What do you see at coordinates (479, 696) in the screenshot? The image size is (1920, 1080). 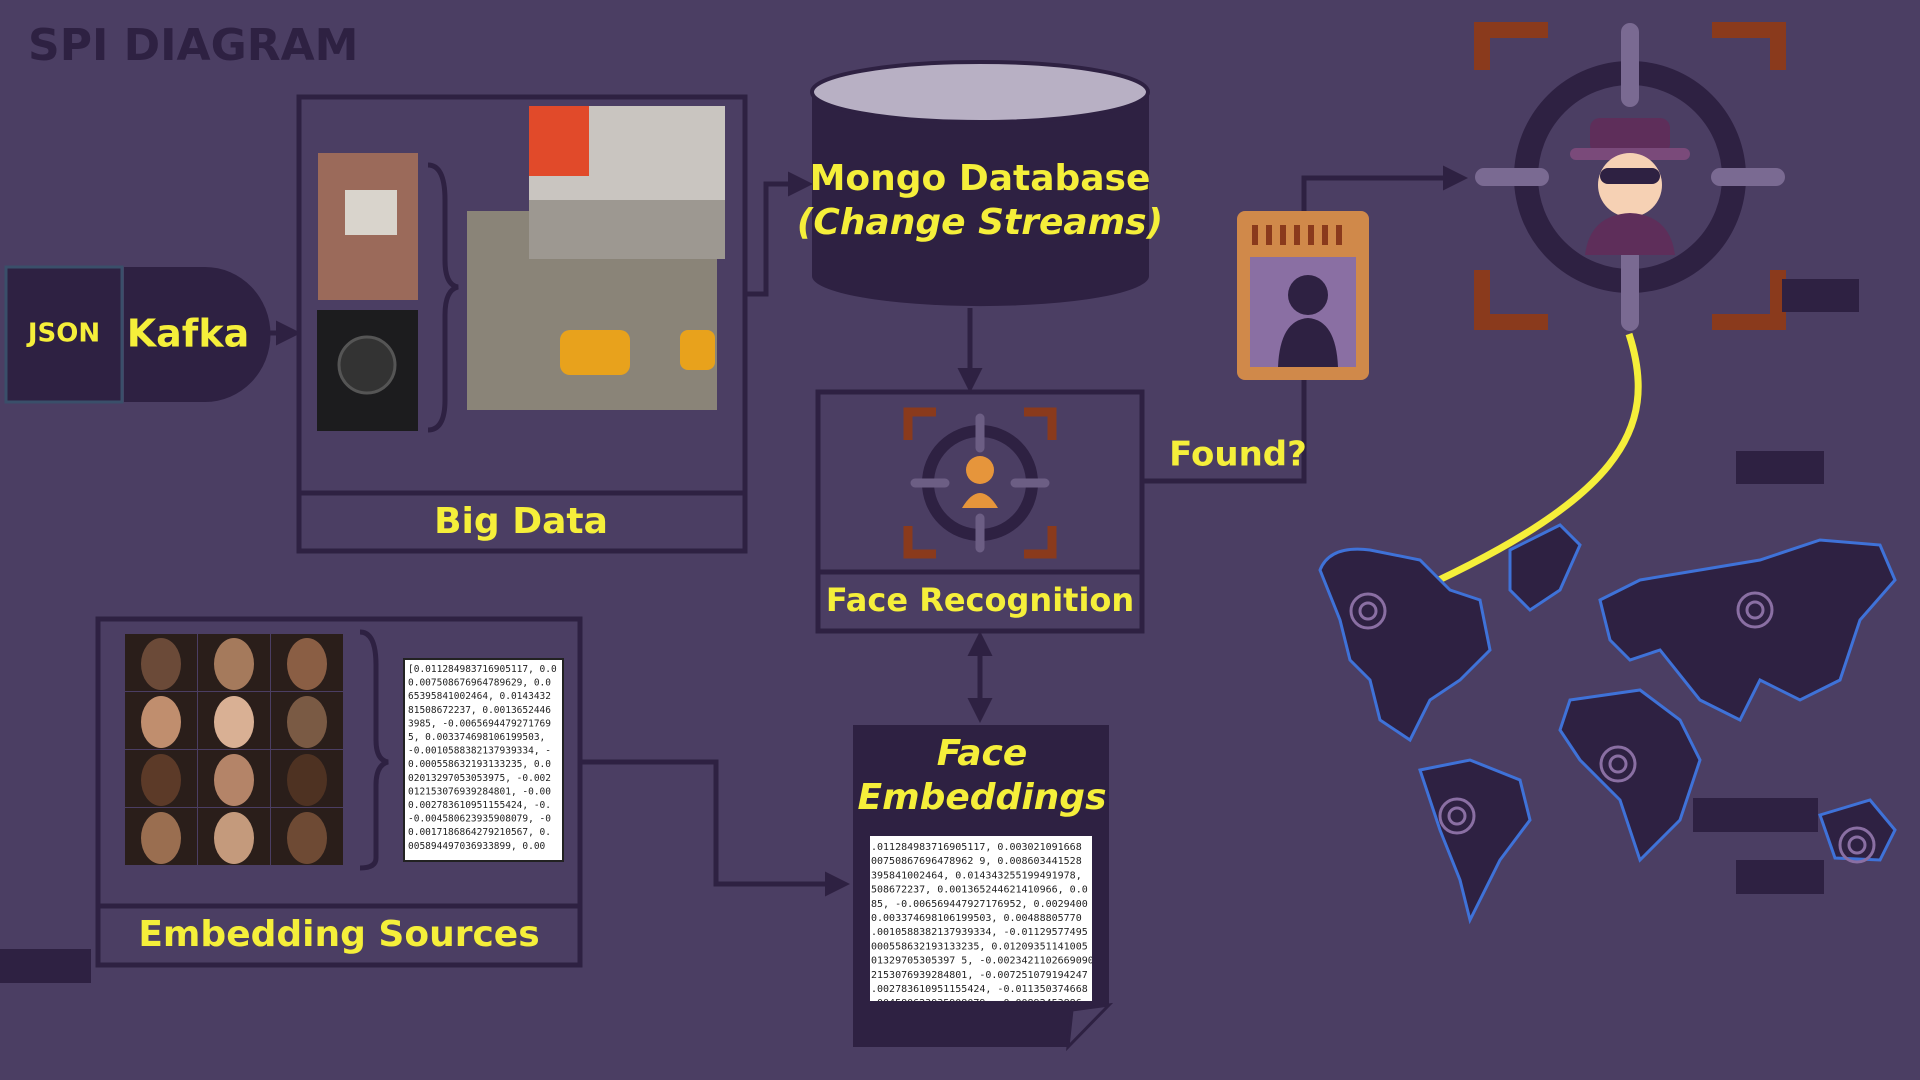 I see `embedding-line: 65395841002464, 0.0143432` at bounding box center [479, 696].